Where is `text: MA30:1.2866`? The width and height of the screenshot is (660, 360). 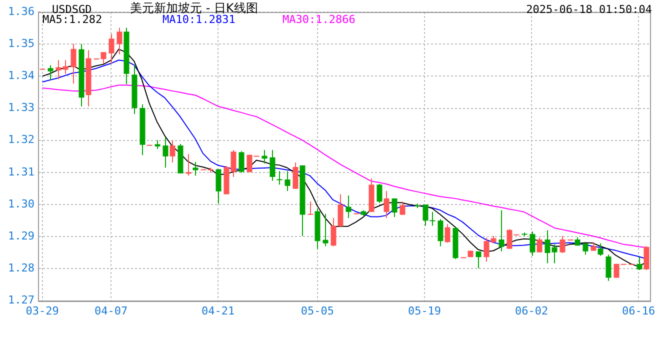 text: MA30:1.2866 is located at coordinates (319, 19).